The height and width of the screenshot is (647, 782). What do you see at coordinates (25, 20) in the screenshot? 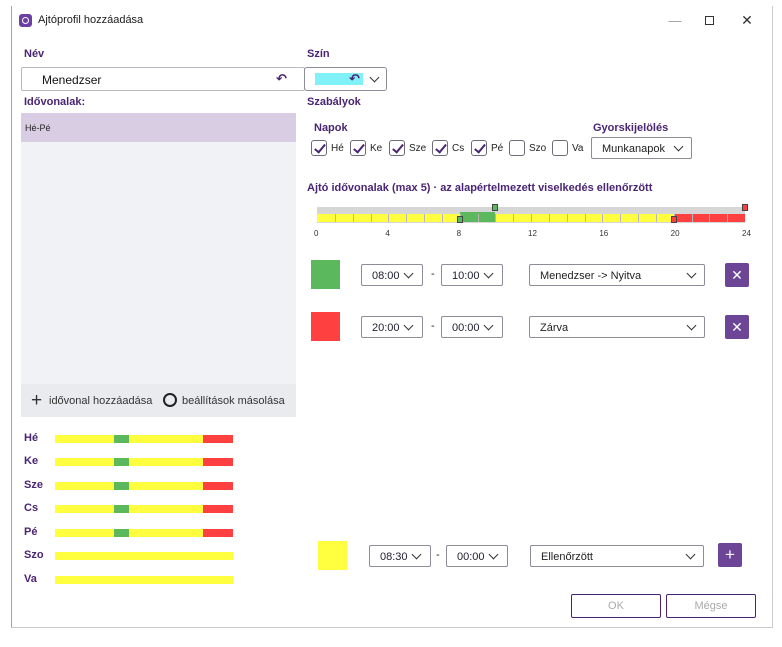
I see `app-icon` at bounding box center [25, 20].